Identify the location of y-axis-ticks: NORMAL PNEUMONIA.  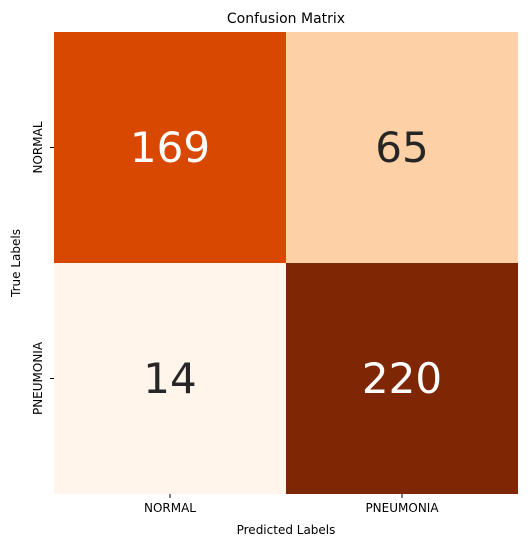
(42, 268).